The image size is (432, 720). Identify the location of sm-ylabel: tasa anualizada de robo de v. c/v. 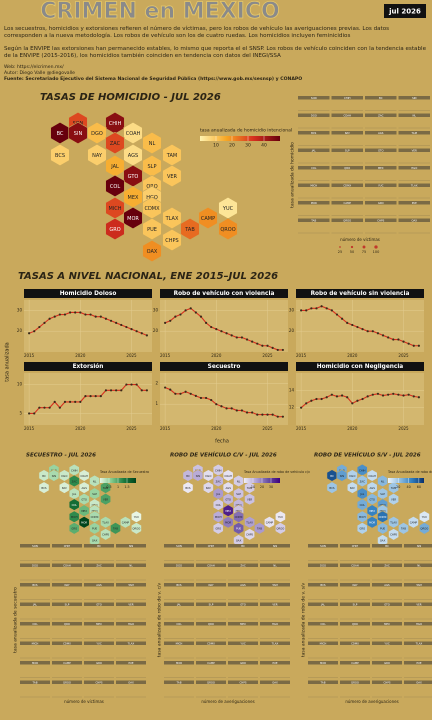
(160, 619).